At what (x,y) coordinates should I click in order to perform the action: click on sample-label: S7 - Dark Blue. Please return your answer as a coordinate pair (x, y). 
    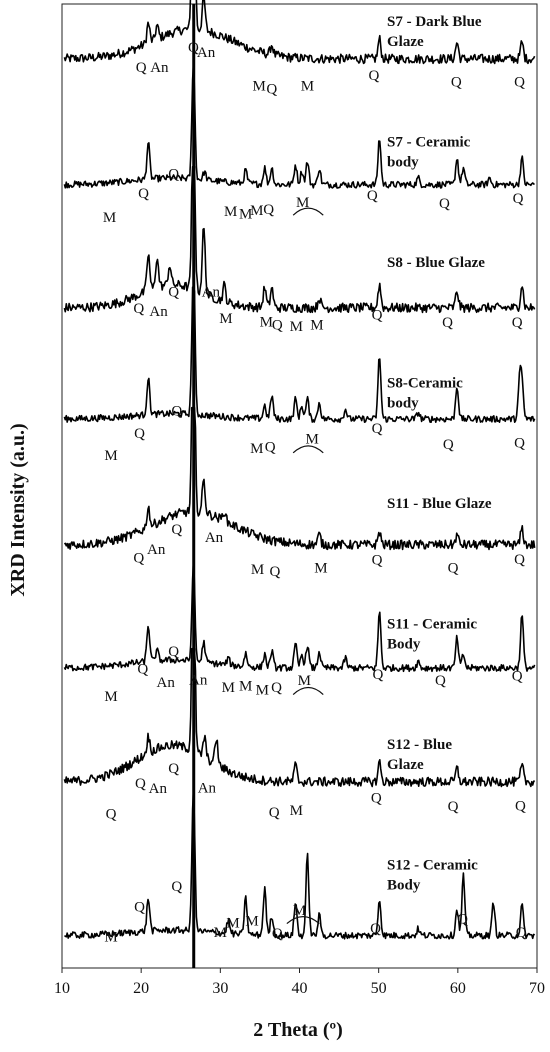
    Looking at the image, I should click on (434, 22).